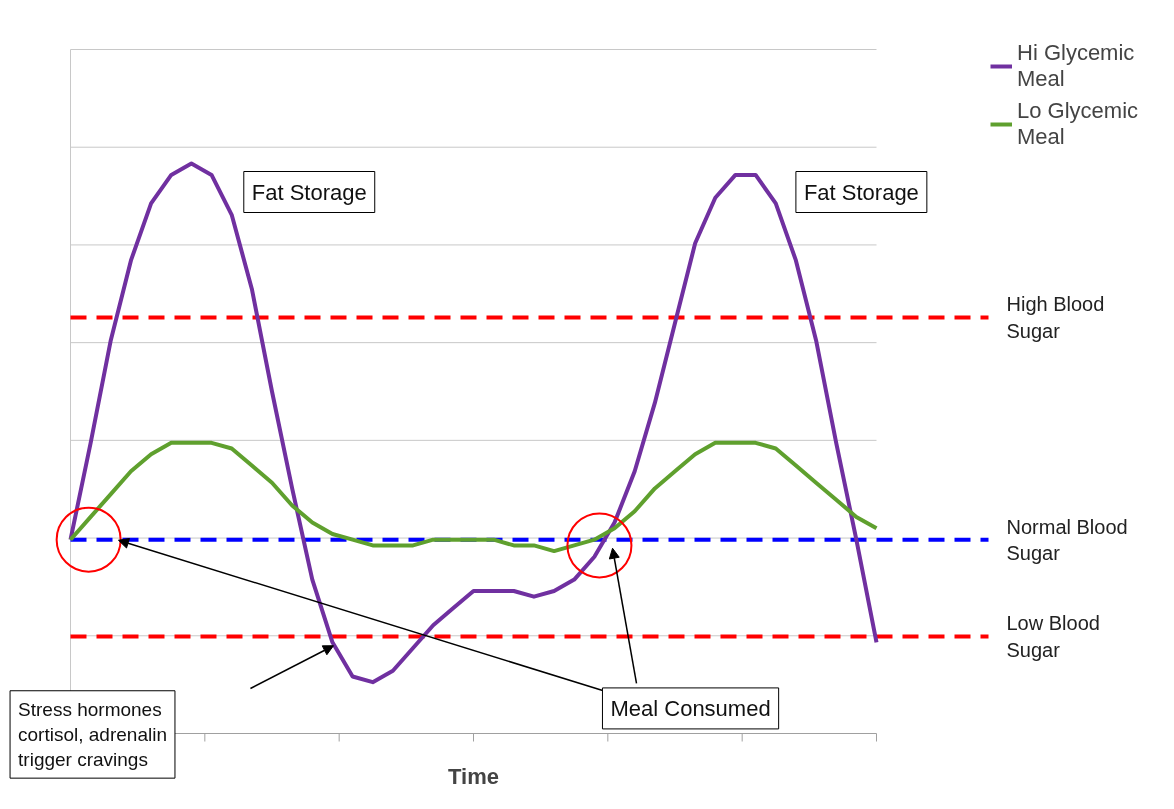 The image size is (1174, 809). I want to click on ref-line-label: Low Blood Sugar, so click(1053, 636).